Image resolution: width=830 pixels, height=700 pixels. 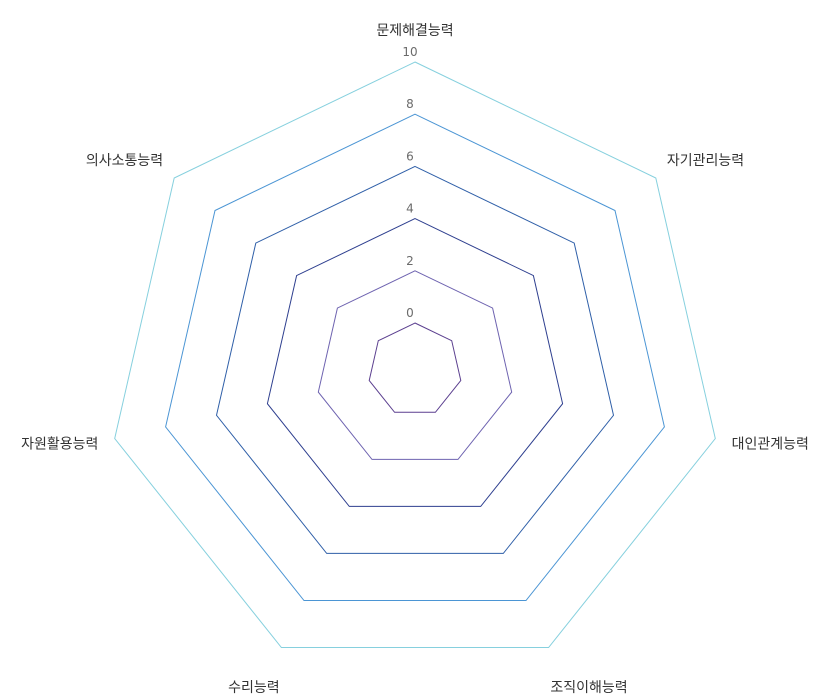 What do you see at coordinates (410, 209) in the screenshot?
I see `tick-label: 4` at bounding box center [410, 209].